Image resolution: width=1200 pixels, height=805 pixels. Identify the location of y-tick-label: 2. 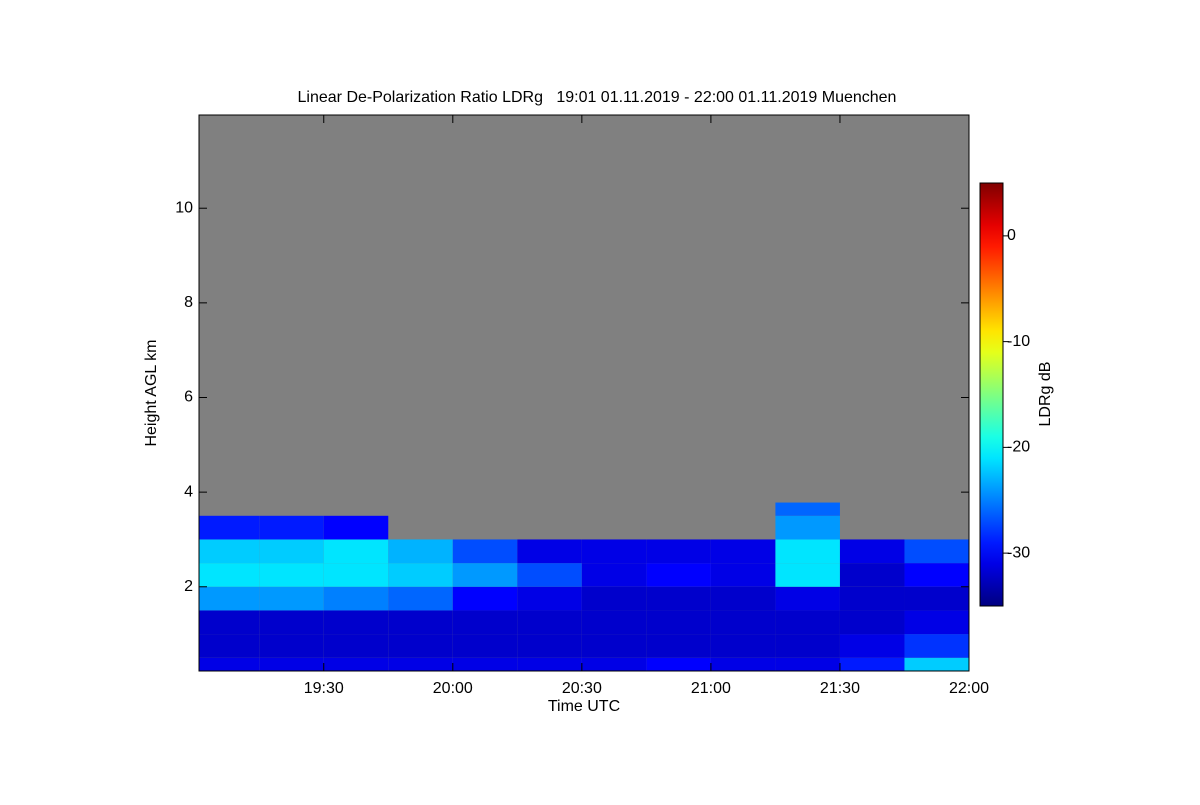
(188, 586).